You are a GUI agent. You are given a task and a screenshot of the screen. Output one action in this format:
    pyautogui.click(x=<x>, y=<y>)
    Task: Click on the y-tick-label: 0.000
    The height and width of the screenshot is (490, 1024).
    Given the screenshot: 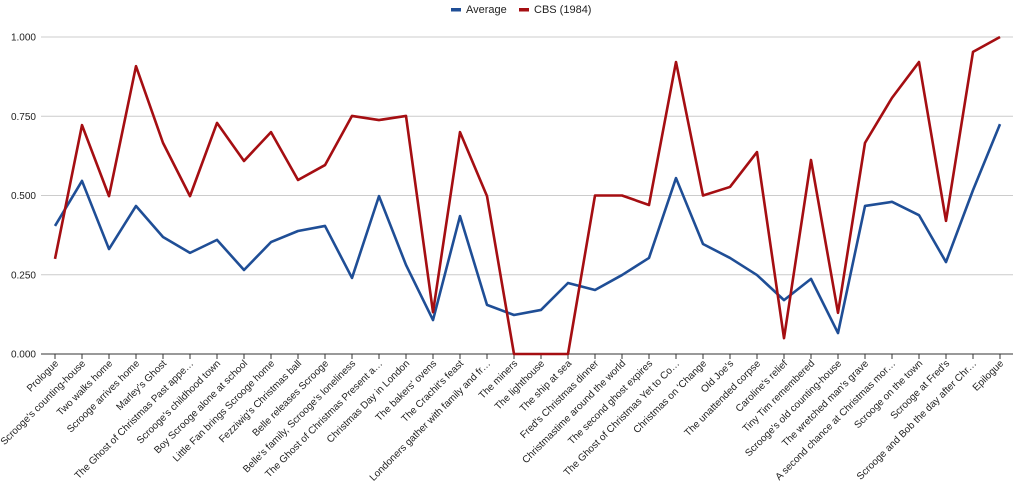 What is the action you would take?
    pyautogui.click(x=23, y=355)
    